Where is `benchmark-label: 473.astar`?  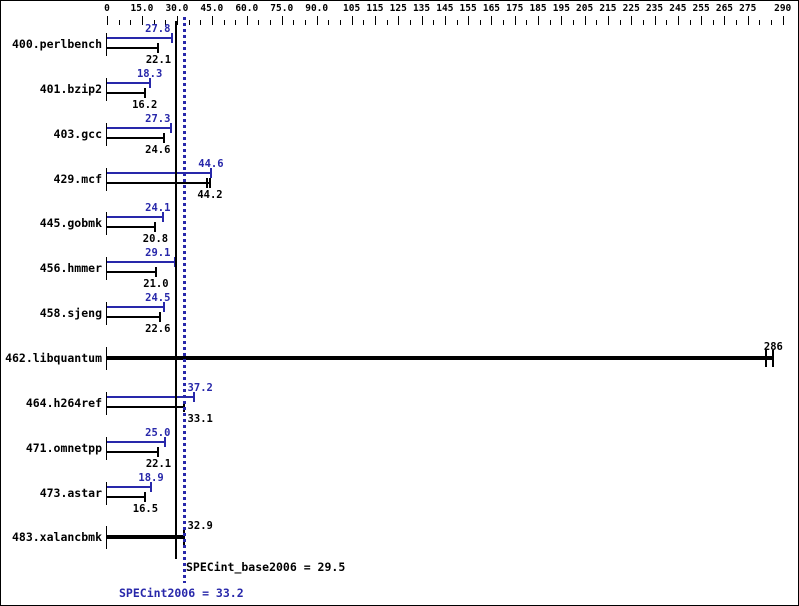
benchmark-label: 473.astar is located at coordinates (70, 493).